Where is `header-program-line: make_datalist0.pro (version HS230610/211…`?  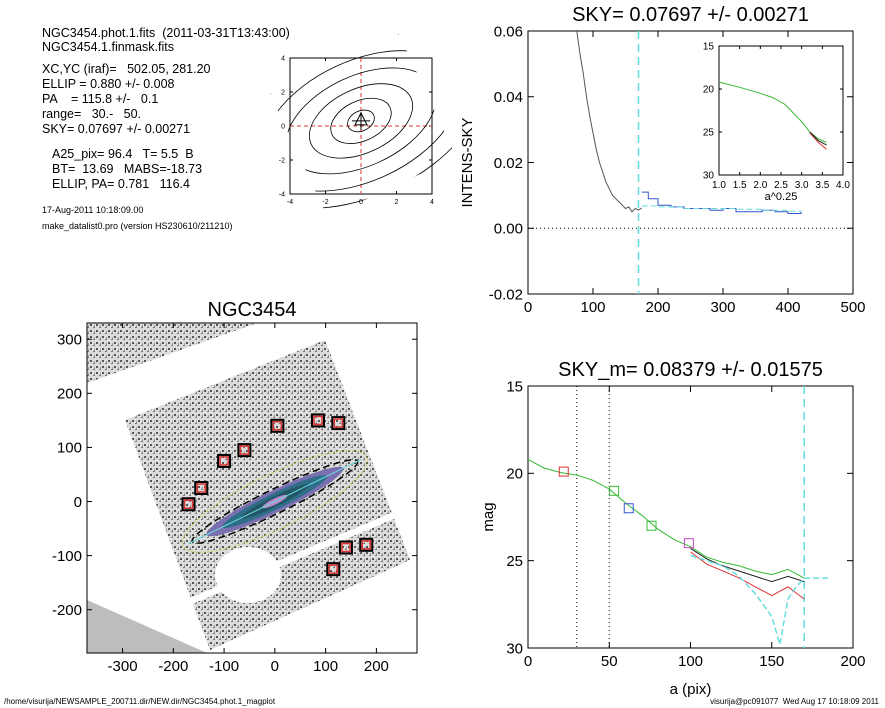 header-program-line: make_datalist0.pro (version HS230610/211… is located at coordinates (137, 226).